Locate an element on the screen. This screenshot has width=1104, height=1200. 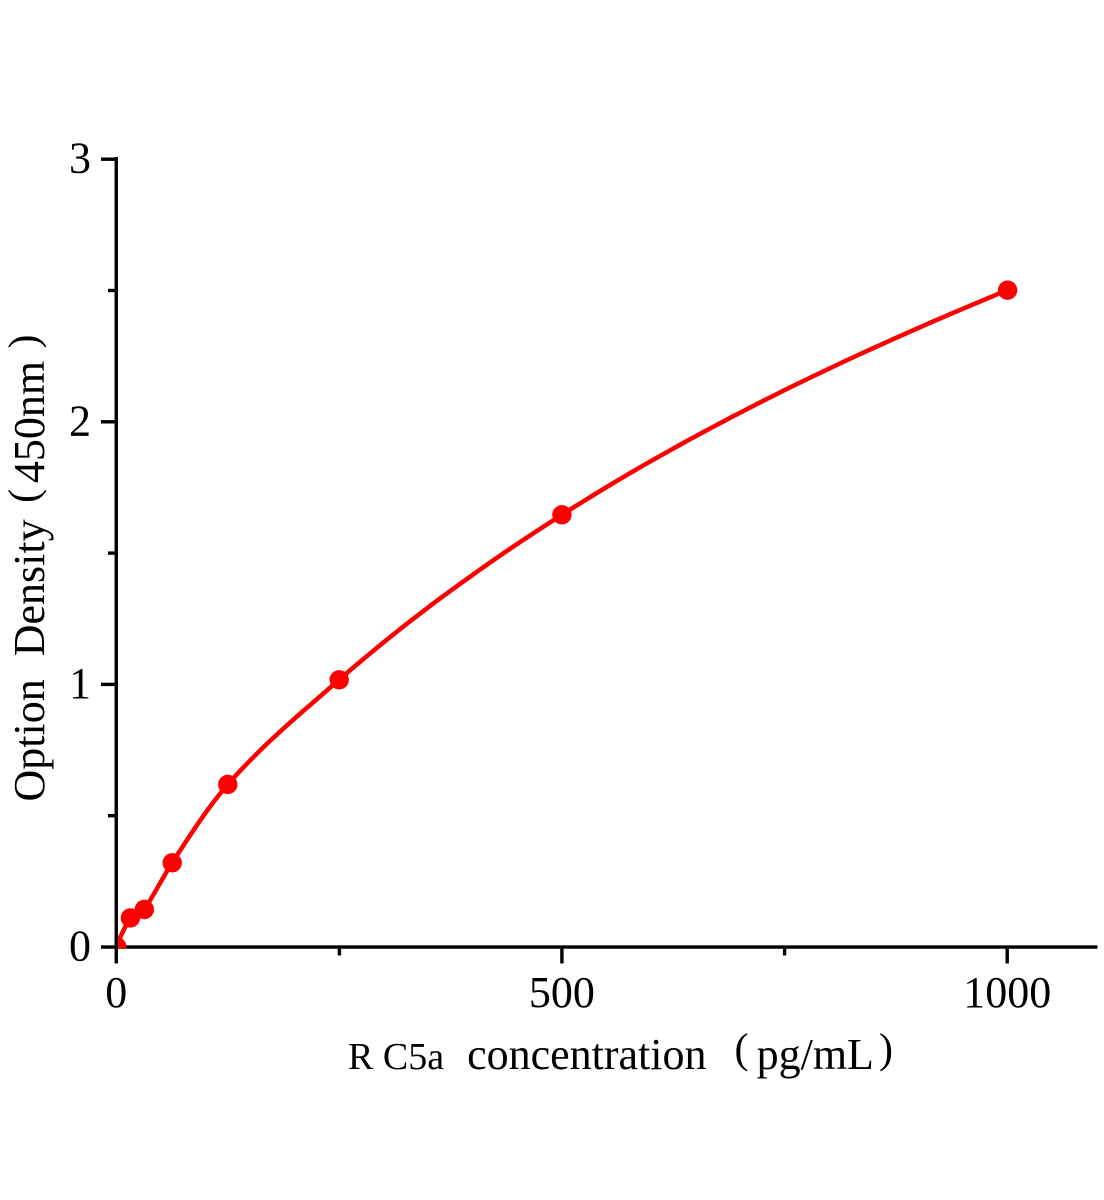
svg-text: R C5a concentration(pg/mL) is located at coordinates (620, 1053).